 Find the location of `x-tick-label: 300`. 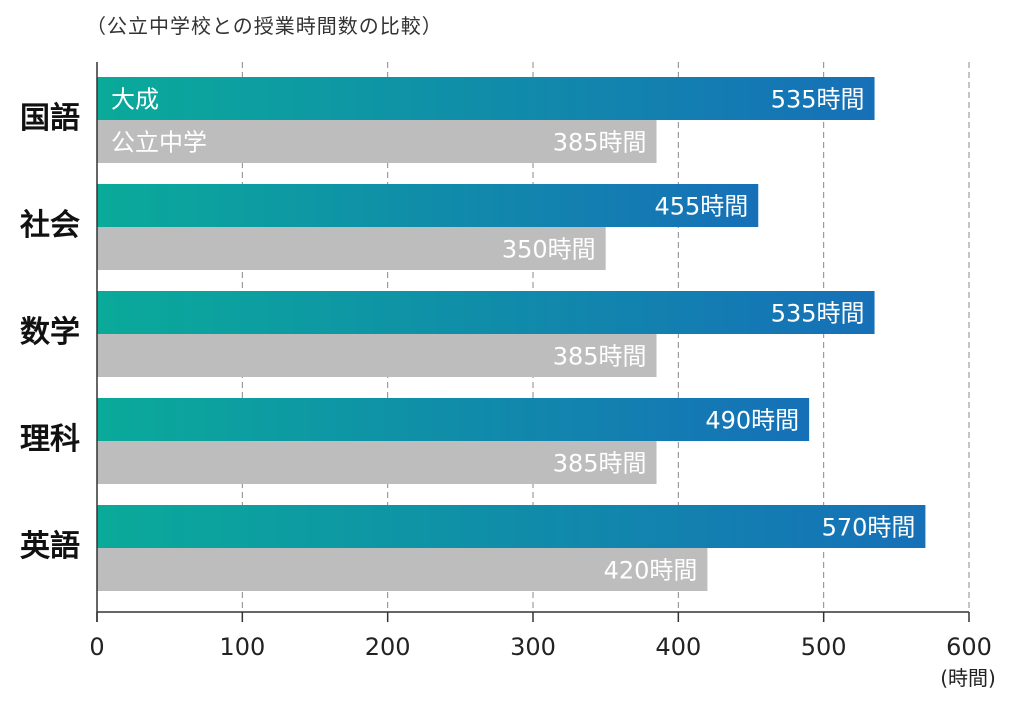

x-tick-label: 300 is located at coordinates (533, 647).